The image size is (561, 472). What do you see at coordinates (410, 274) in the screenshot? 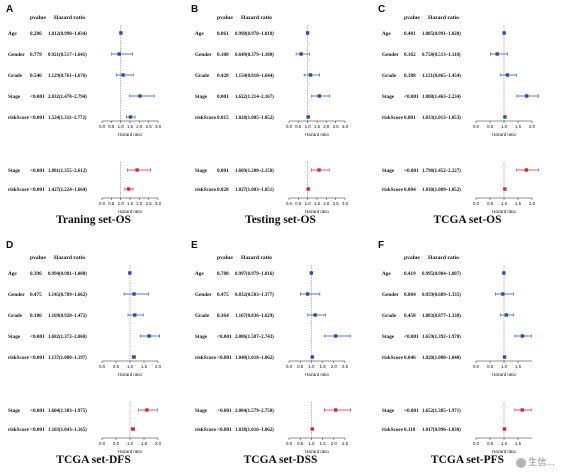
I see `row-pvalue: 0.419` at bounding box center [410, 274].